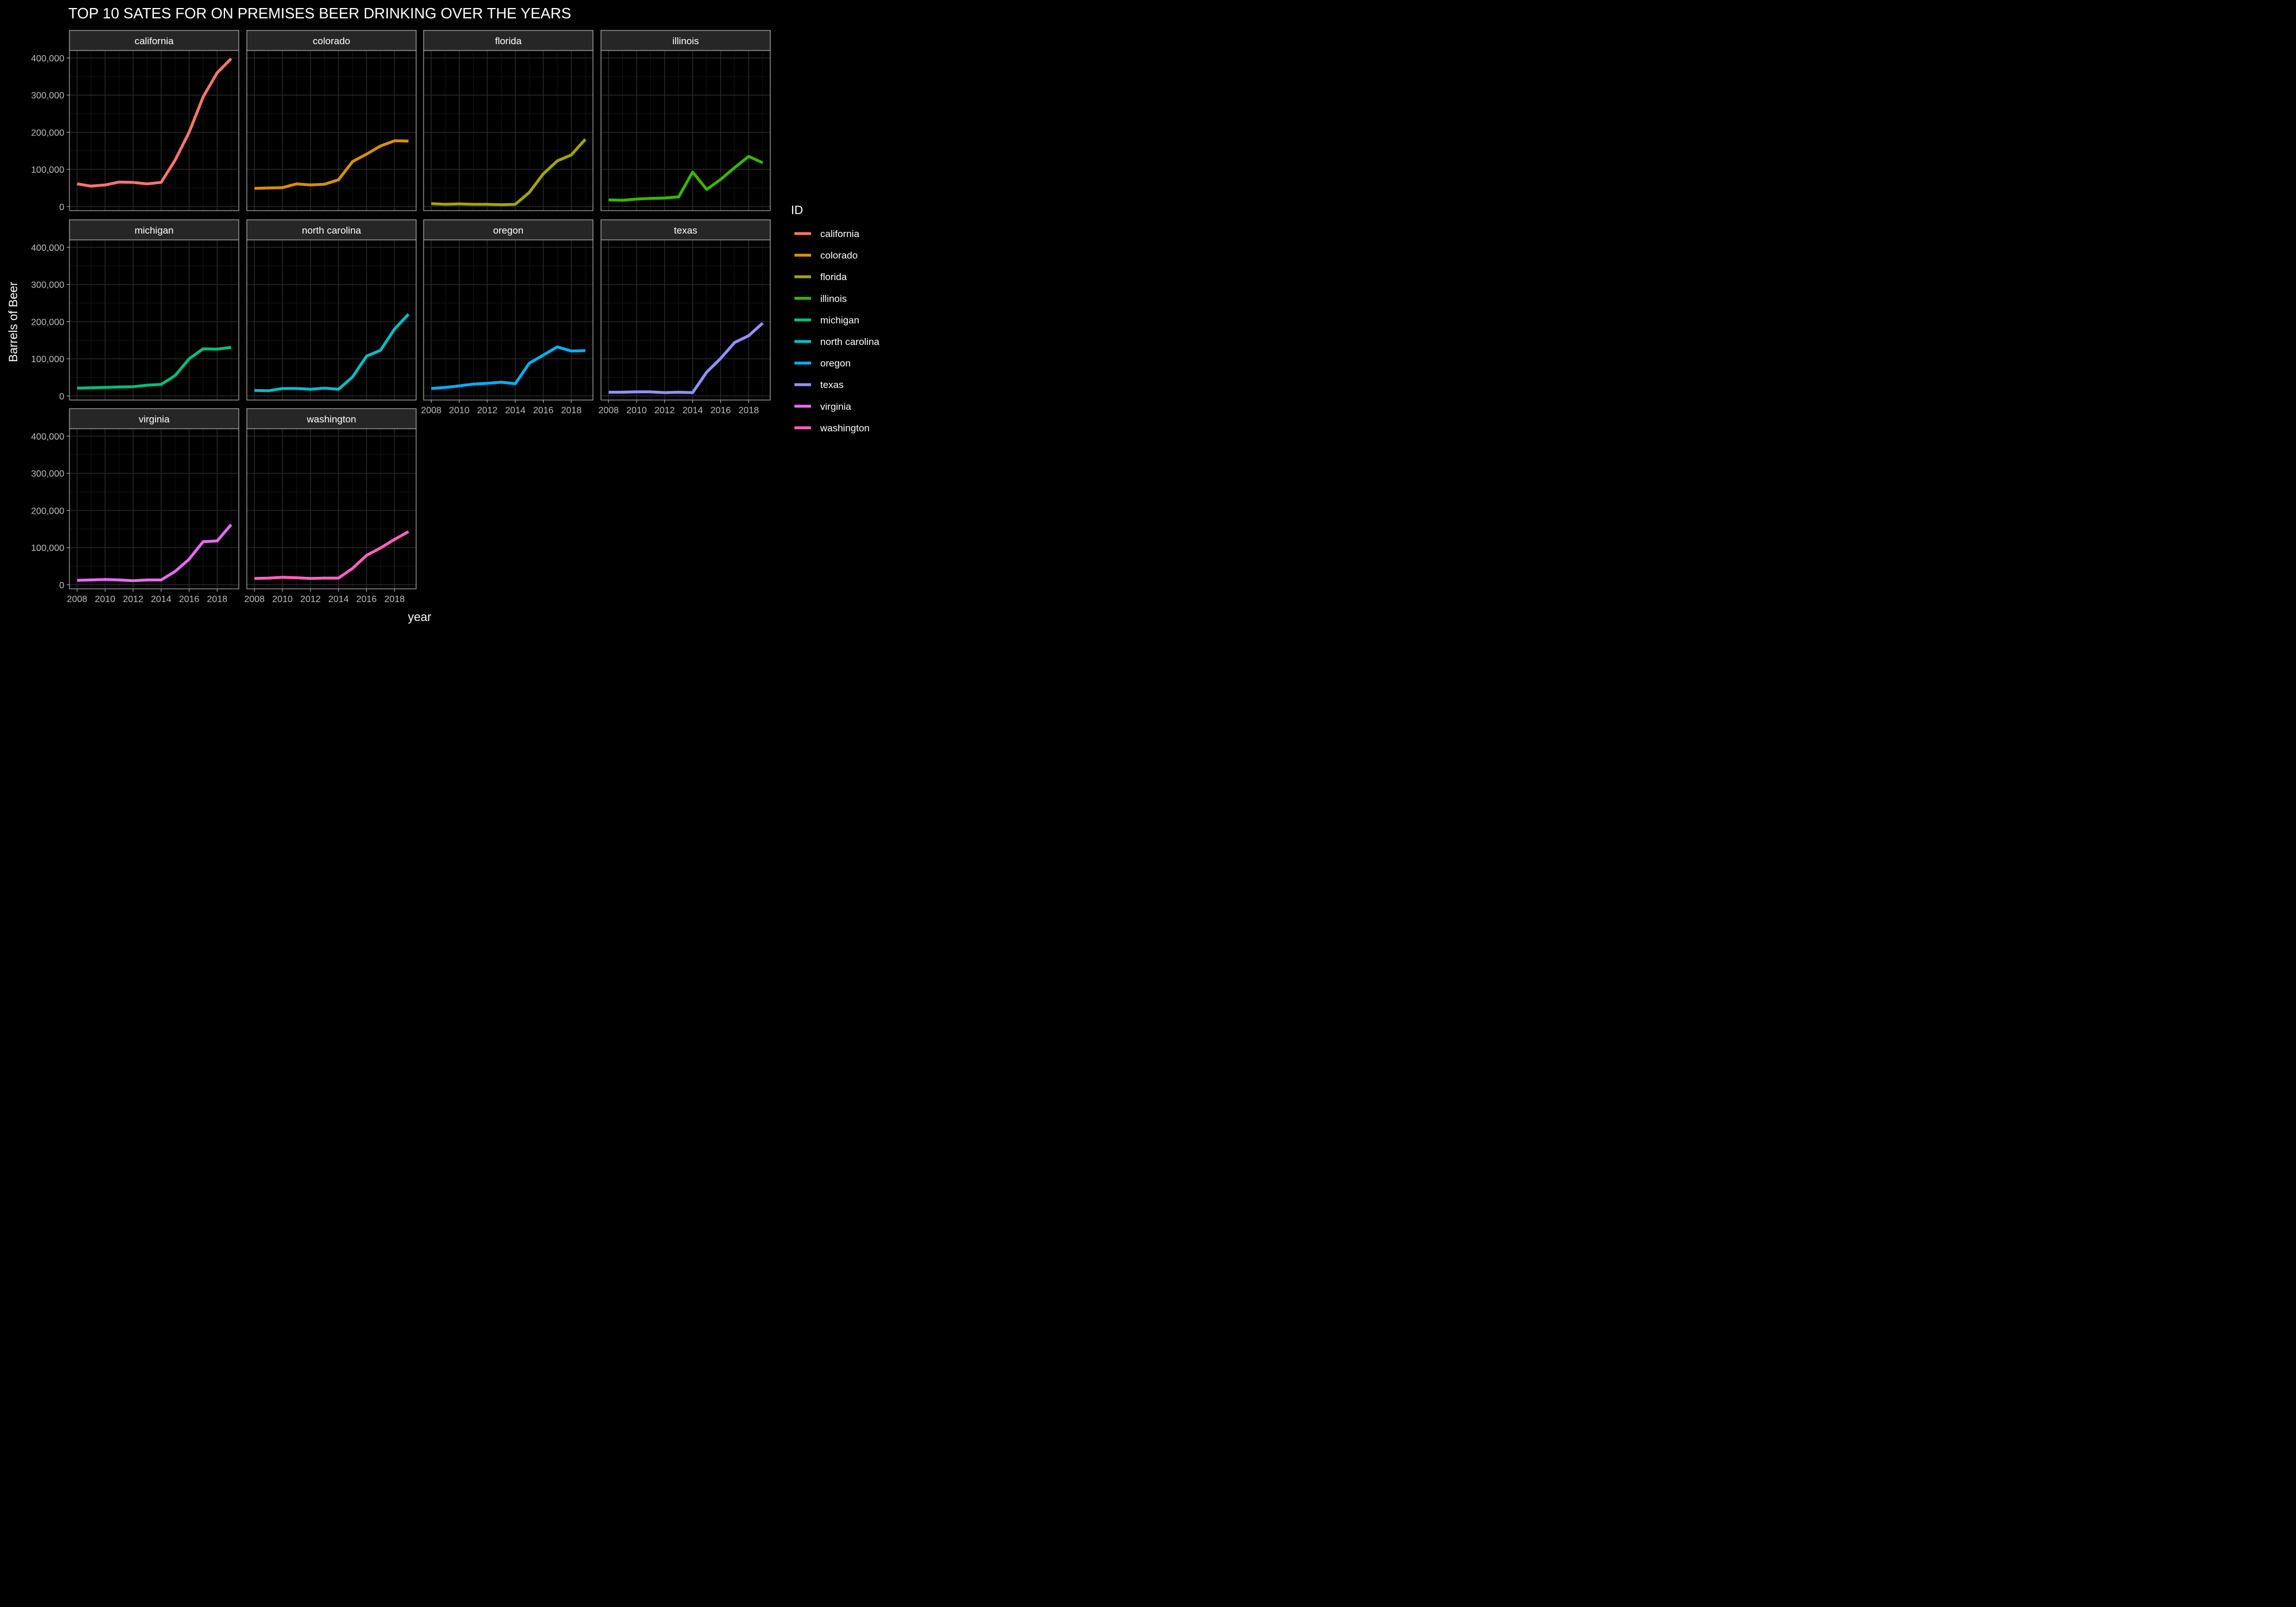  What do you see at coordinates (685, 120) in the screenshot?
I see `facet-panel-illinois: illinois` at bounding box center [685, 120].